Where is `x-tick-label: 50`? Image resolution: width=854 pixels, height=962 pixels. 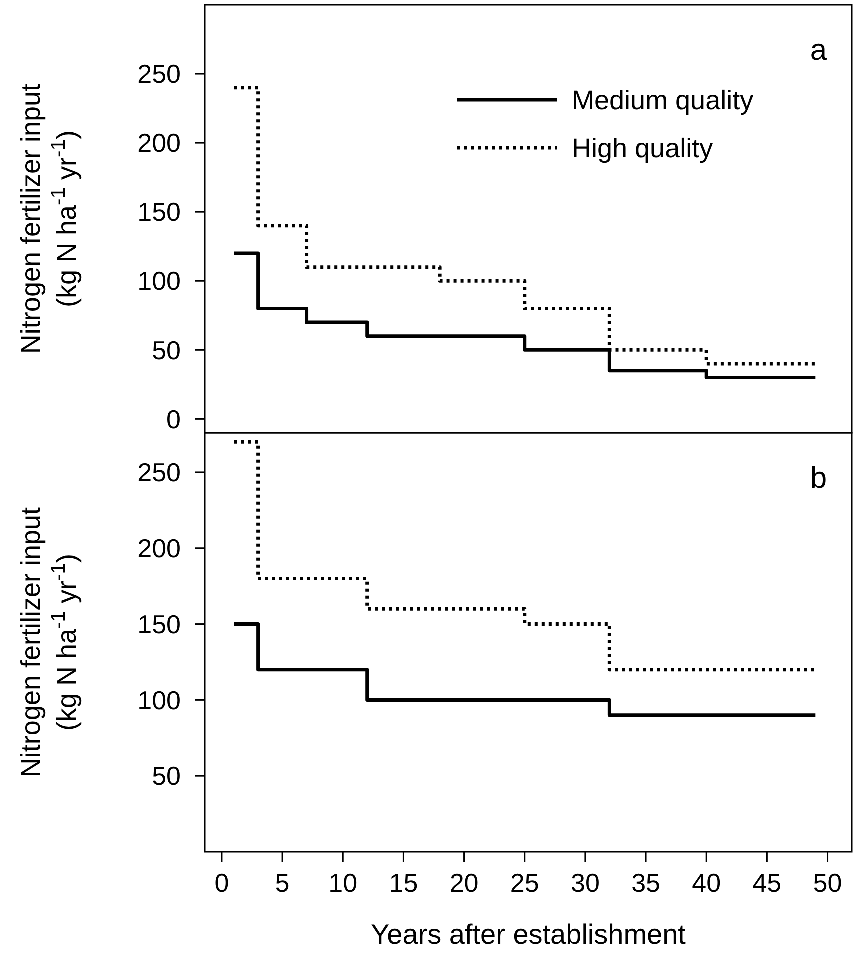 x-tick-label: 50 is located at coordinates (827, 883).